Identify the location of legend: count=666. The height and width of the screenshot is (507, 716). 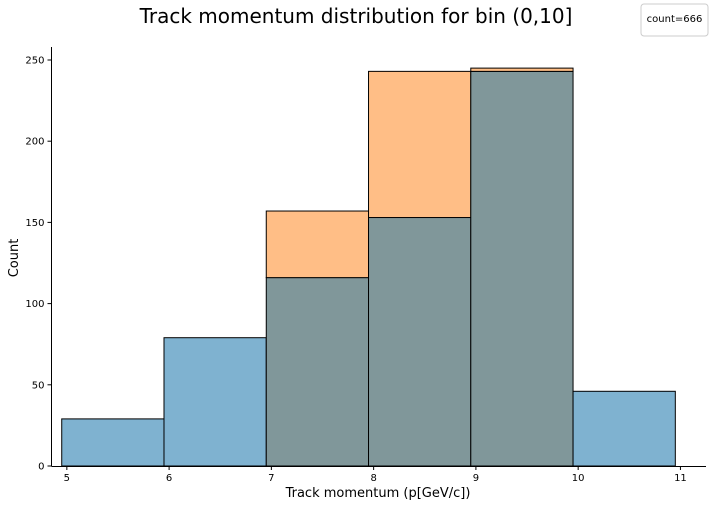
(674, 20).